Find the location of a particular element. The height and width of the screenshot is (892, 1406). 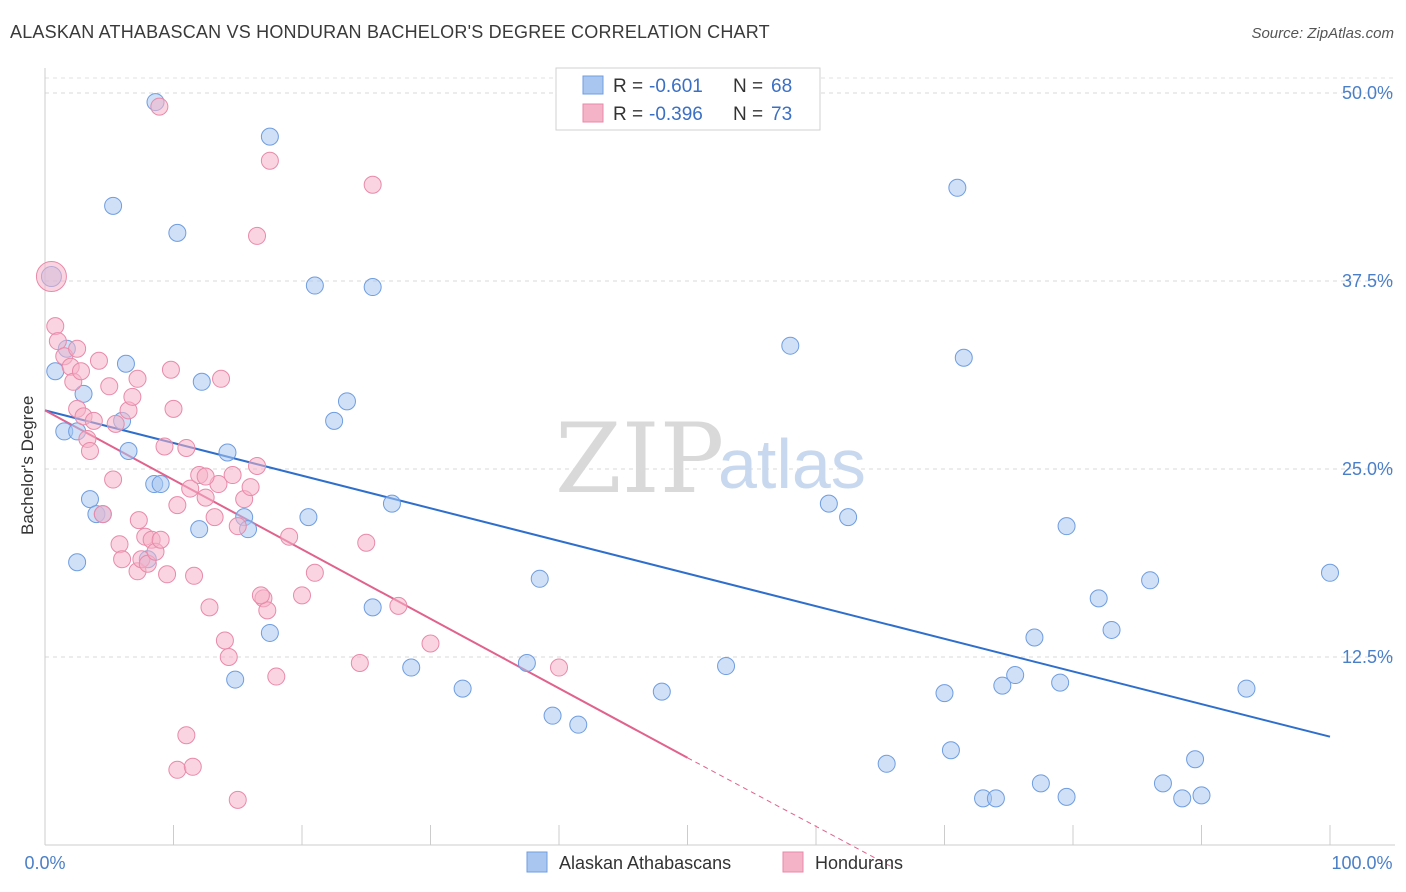

trend-line-honduran-extension is located at coordinates (790, 812).